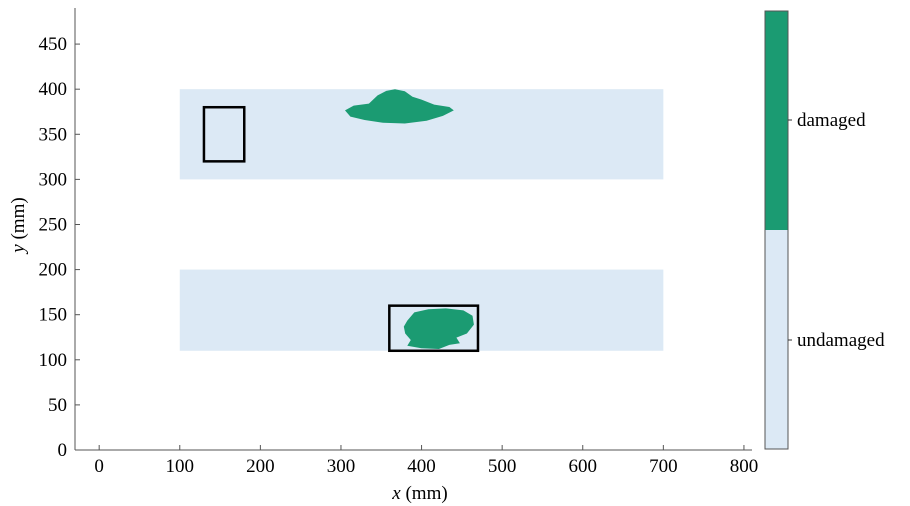 The width and height of the screenshot is (910, 506). I want to click on x-tick-label: 200, so click(260, 466).